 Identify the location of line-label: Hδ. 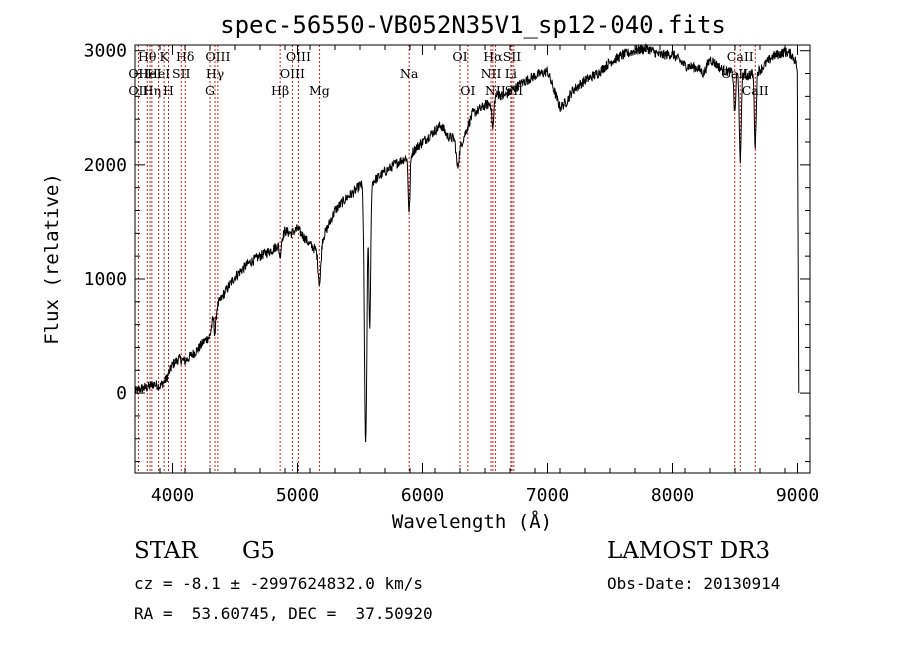
(185, 56).